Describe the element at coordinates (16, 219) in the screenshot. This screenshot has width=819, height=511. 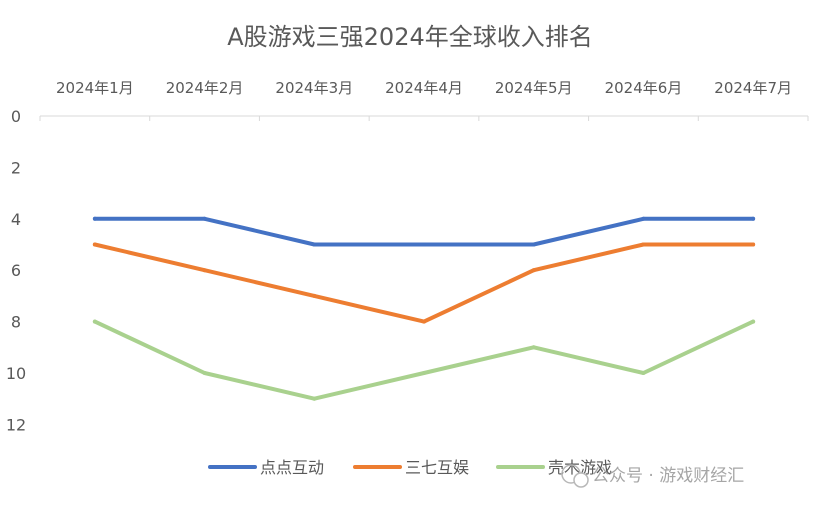
I see `y-tick-label: 4` at that location.